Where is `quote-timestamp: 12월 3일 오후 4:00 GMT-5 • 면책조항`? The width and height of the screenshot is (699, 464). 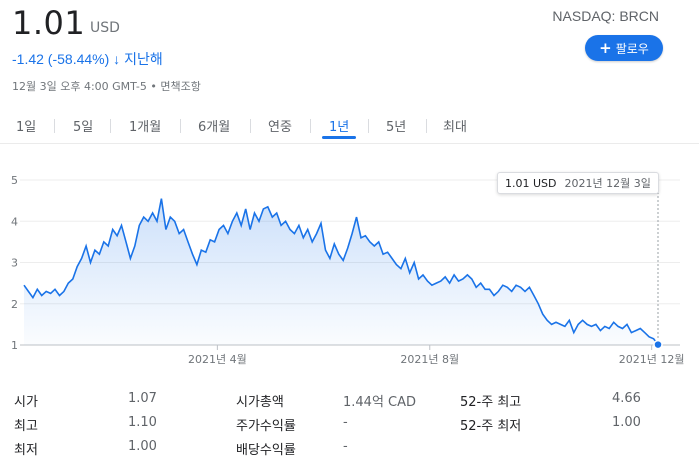 quote-timestamp: 12월 3일 오후 4:00 GMT-5 • 면책조항 is located at coordinates (106, 86).